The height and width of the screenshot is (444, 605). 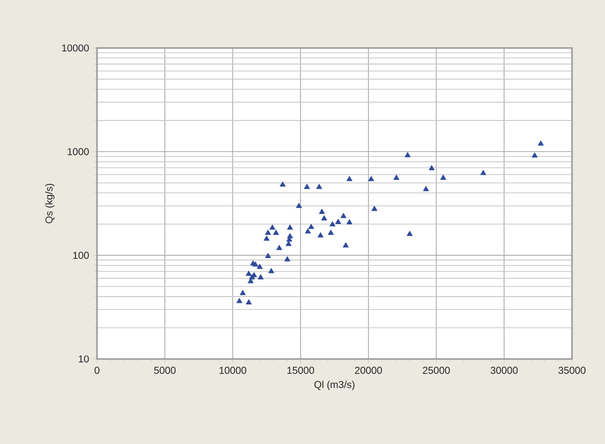 What do you see at coordinates (78, 152) in the screenshot?
I see `y-tick-label: 1000` at bounding box center [78, 152].